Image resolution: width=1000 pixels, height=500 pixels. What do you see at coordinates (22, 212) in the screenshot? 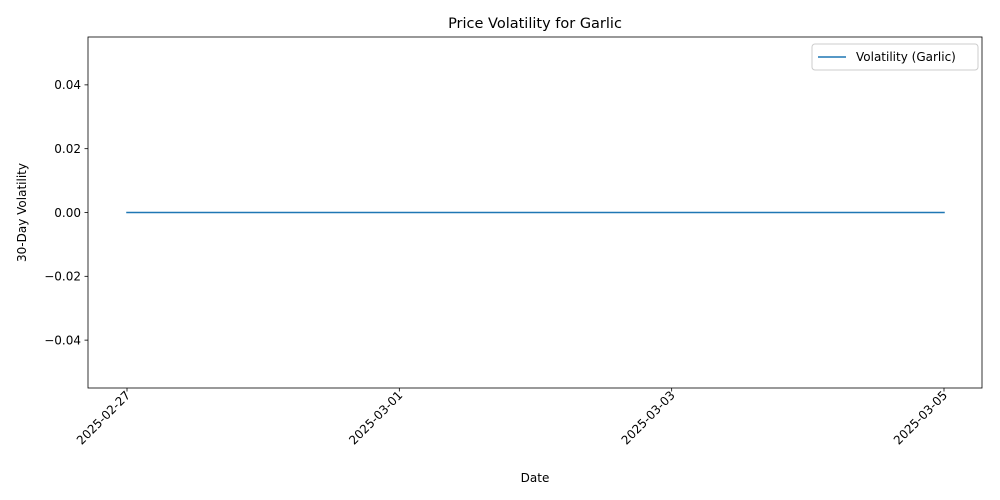
I see `y-axis-title: 30-Day Volatility` at bounding box center [22, 212].